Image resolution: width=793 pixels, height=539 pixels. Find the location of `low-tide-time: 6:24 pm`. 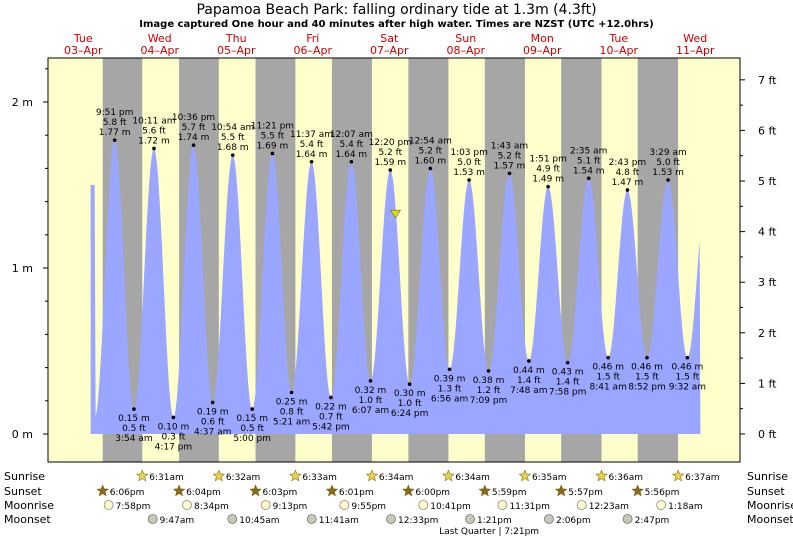

low-tide-time: 6:24 pm is located at coordinates (410, 414).